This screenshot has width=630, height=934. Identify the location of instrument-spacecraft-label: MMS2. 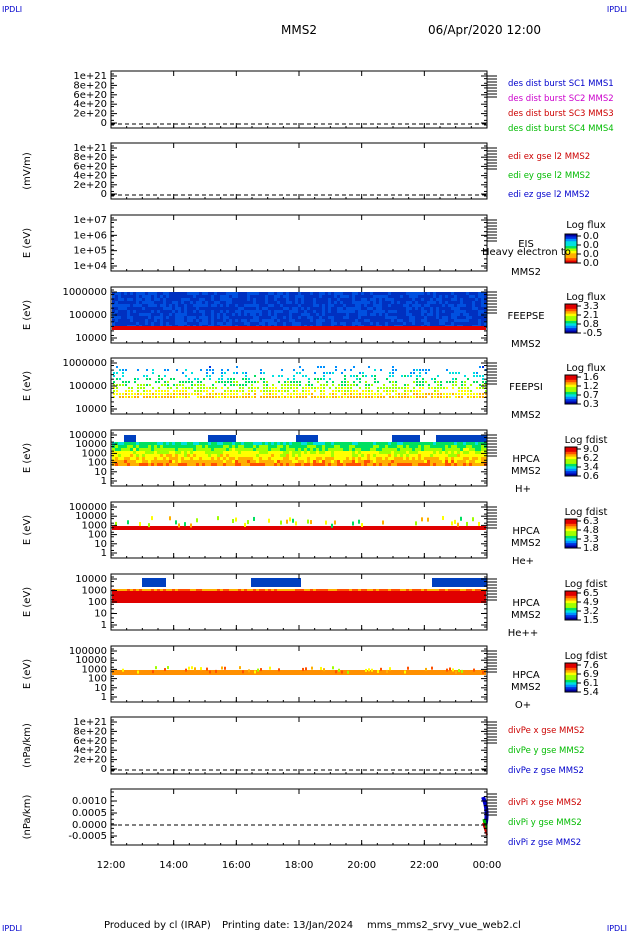
(526, 344).